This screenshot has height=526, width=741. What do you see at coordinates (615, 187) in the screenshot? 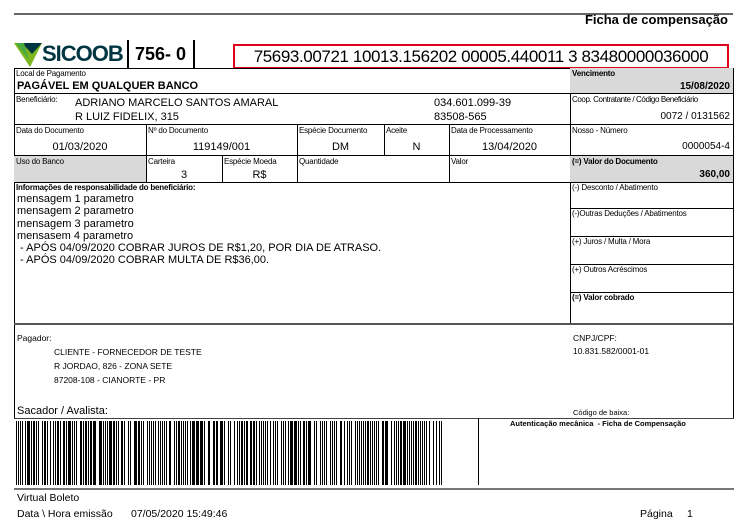
I see `label: (-) Desconto / Abatimento` at bounding box center [615, 187].